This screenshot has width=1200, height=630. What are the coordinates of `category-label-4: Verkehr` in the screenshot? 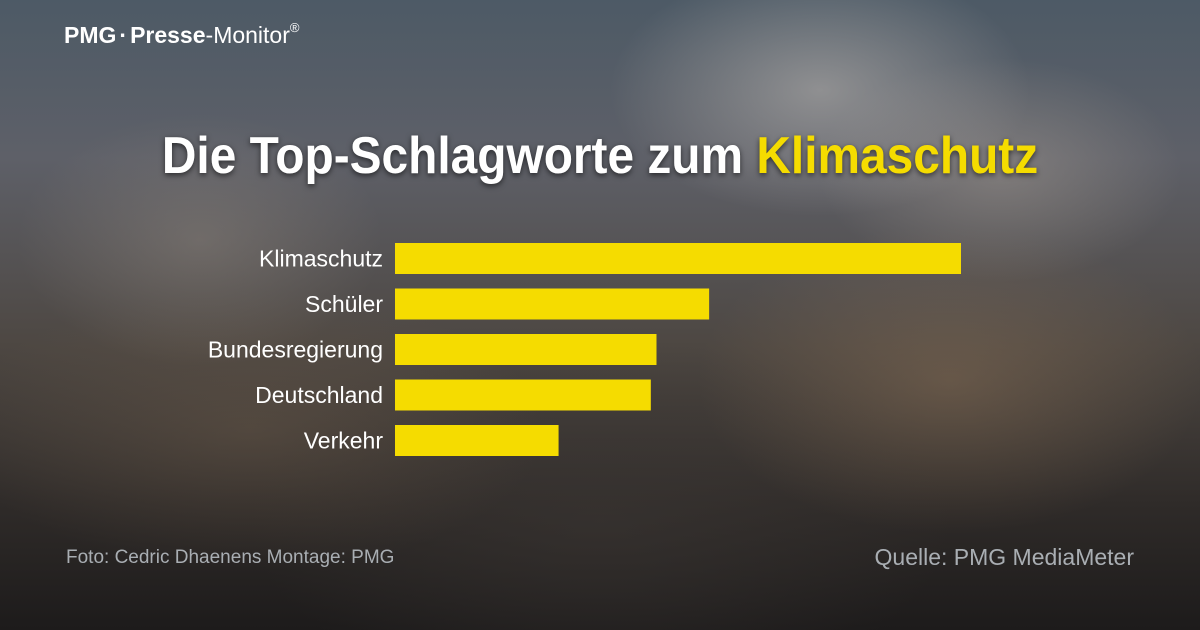 It's located at (344, 441).